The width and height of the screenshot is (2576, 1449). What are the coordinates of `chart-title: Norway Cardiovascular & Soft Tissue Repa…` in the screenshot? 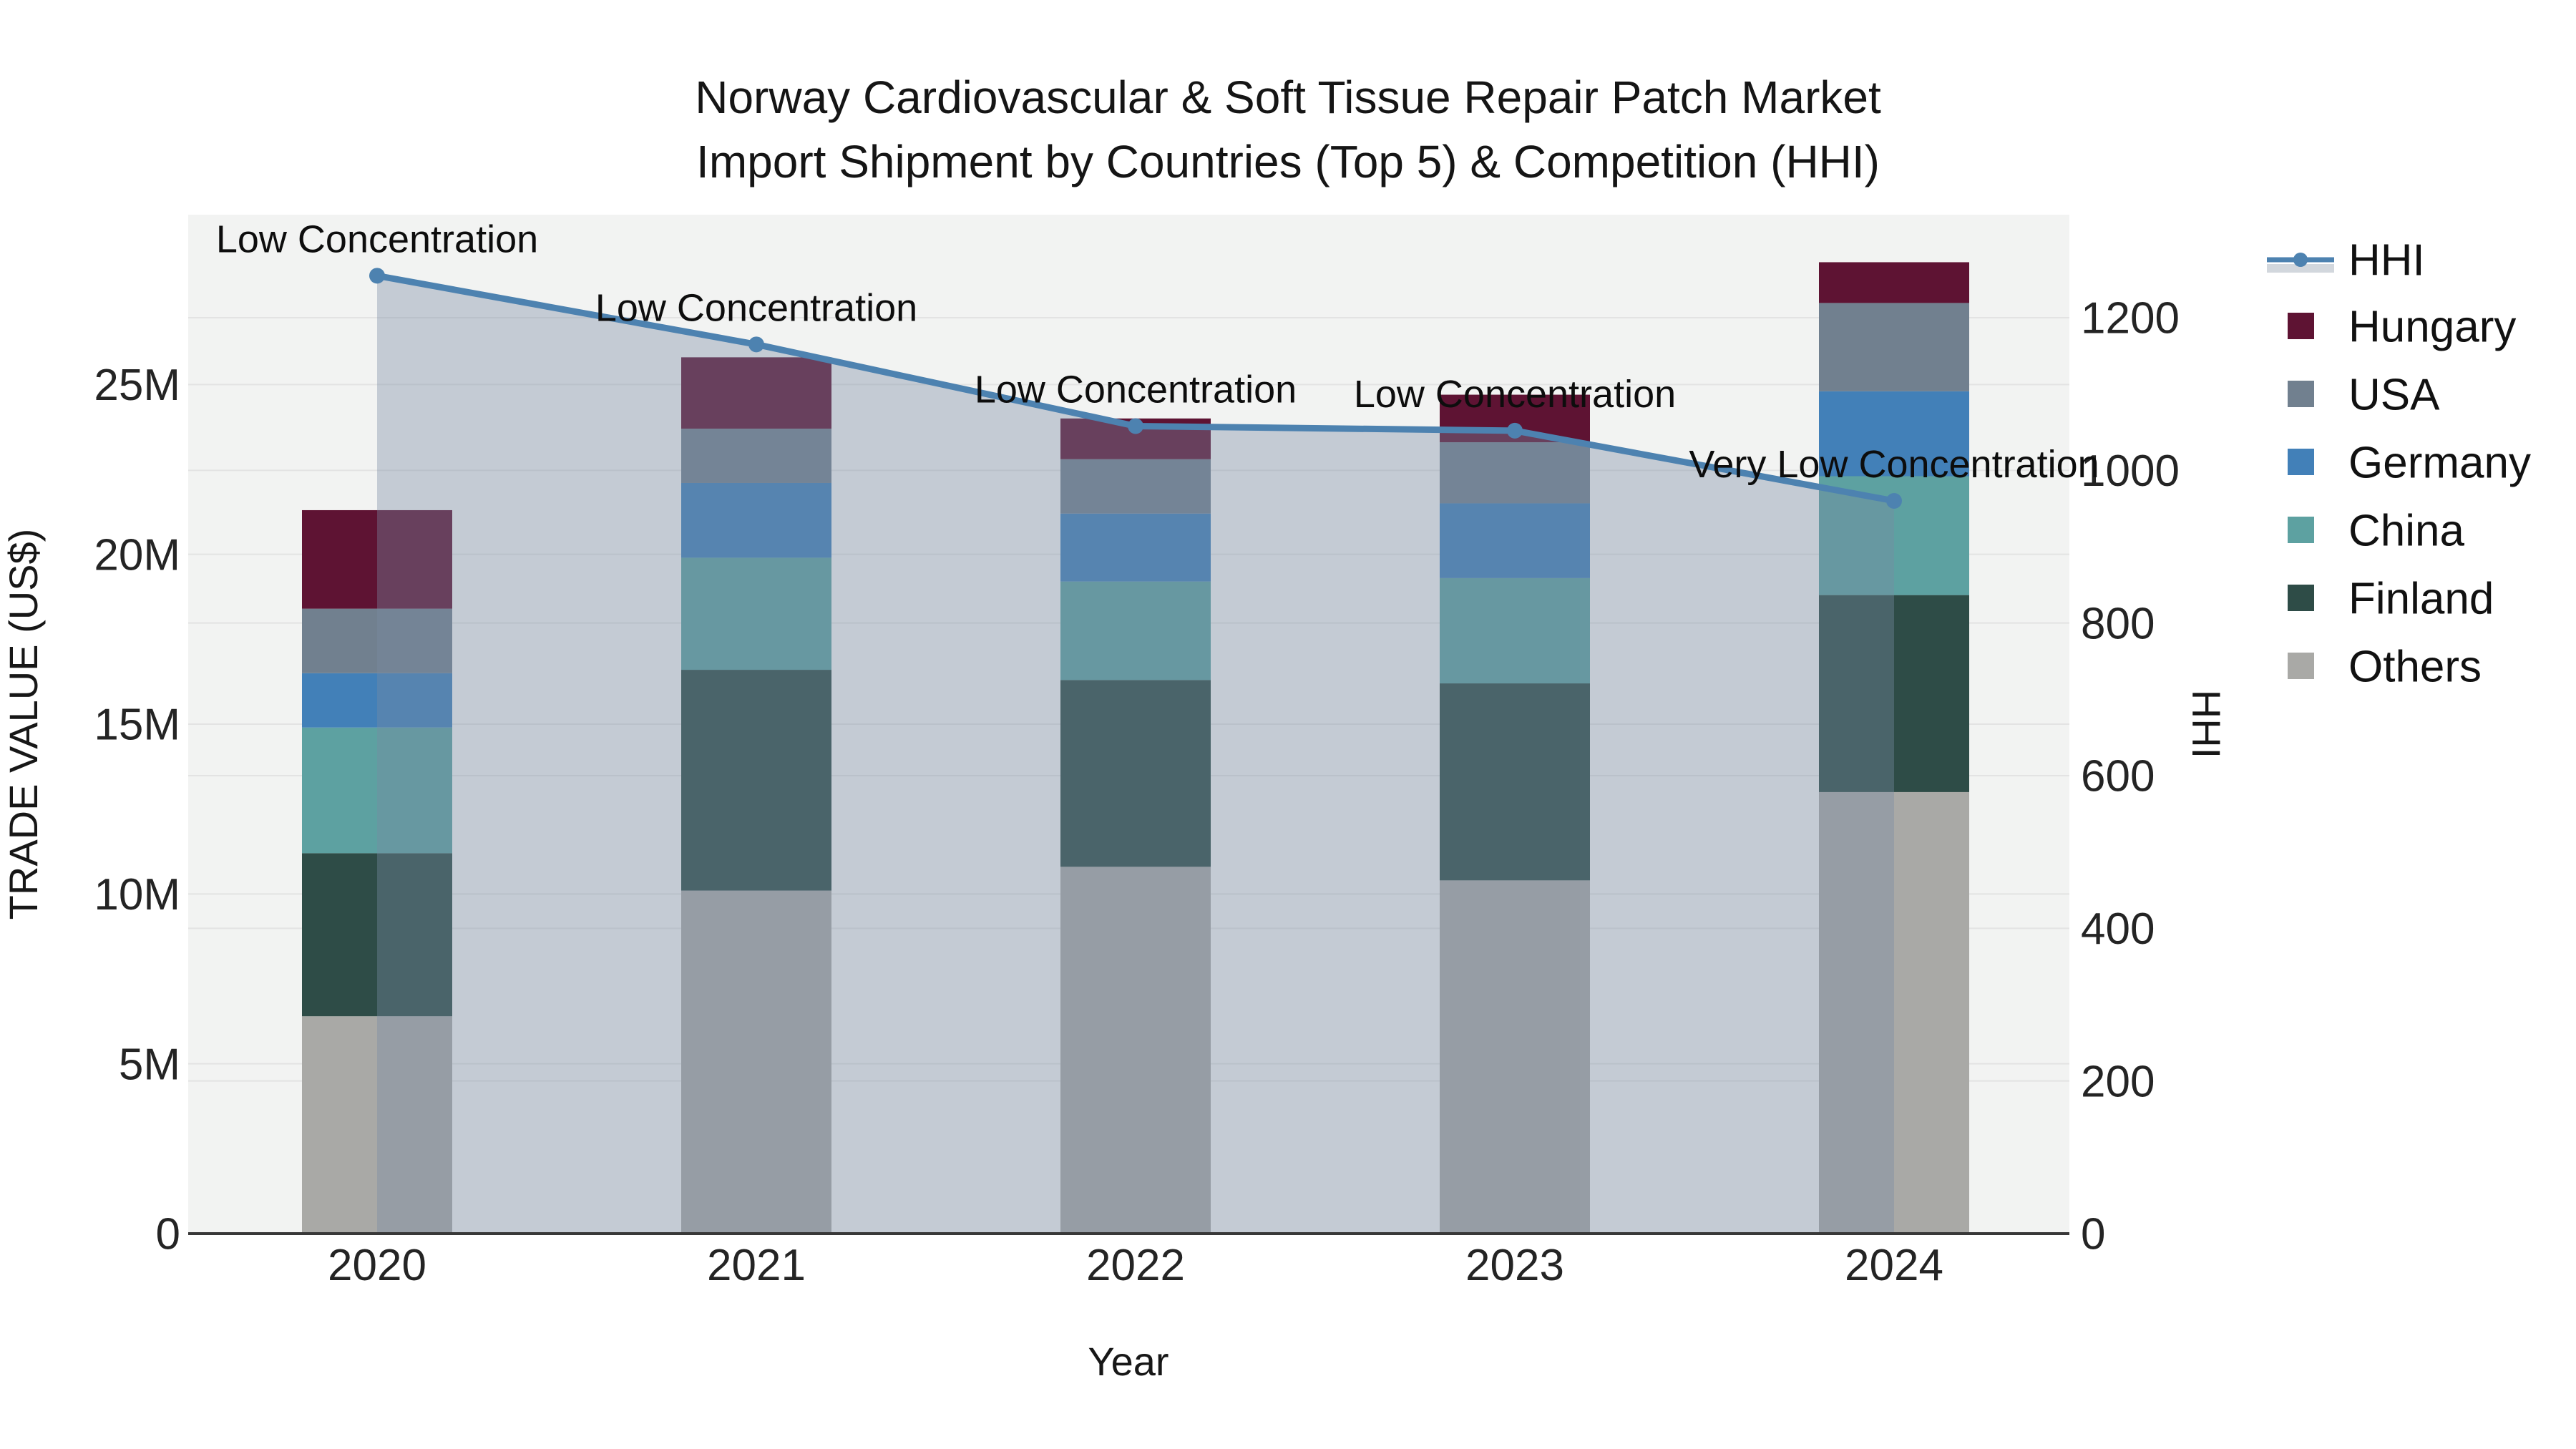 It's located at (1288, 97).